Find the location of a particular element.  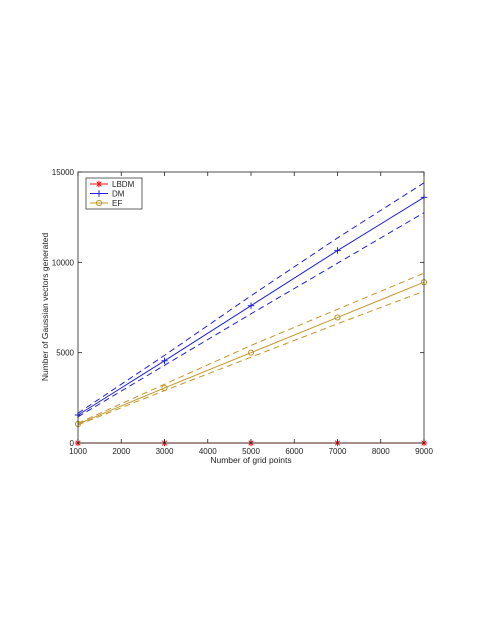

y-axis-title: Number of Gaussian vectors generated is located at coordinates (45, 307).